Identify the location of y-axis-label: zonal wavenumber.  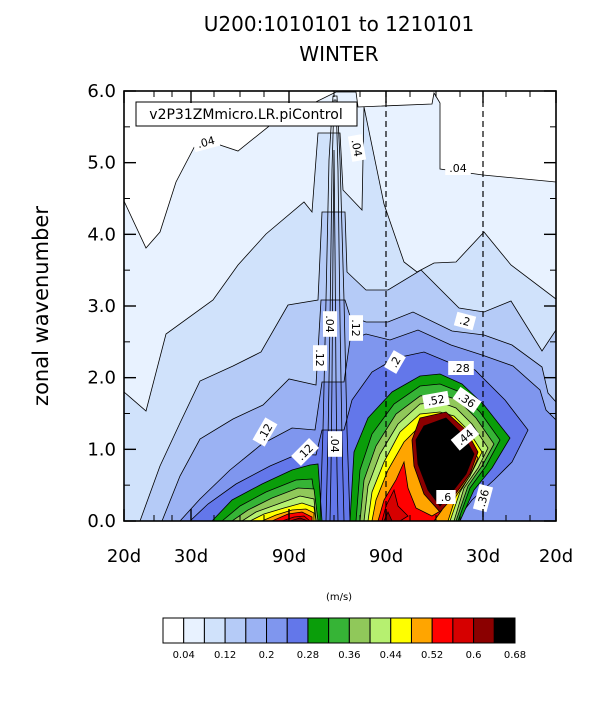
(41, 306).